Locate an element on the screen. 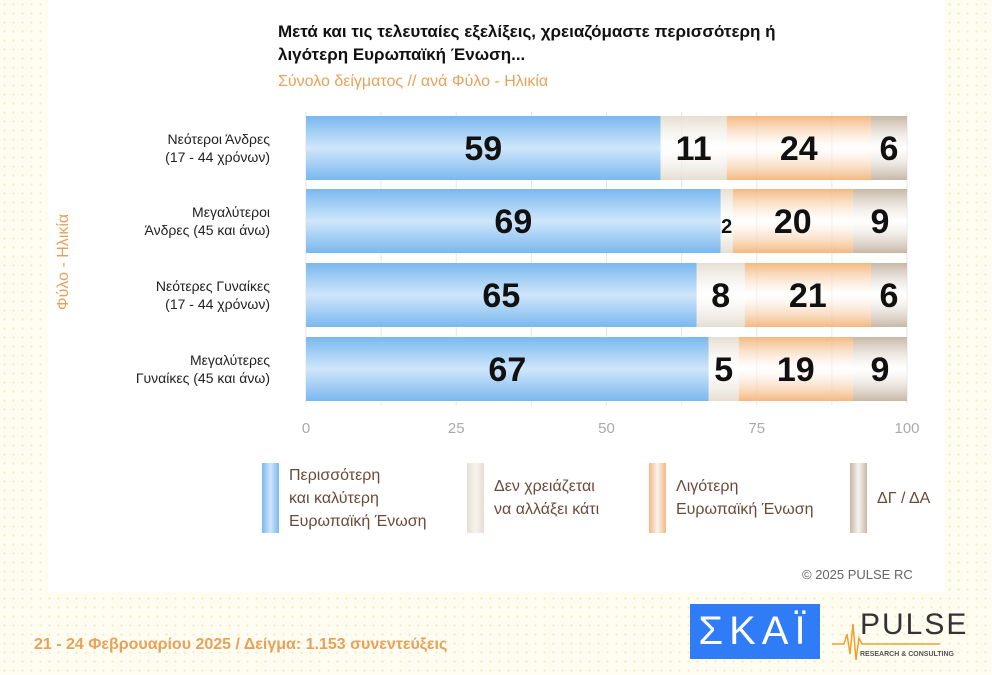 The width and height of the screenshot is (992, 675). data-label: 65 is located at coordinates (501, 296).